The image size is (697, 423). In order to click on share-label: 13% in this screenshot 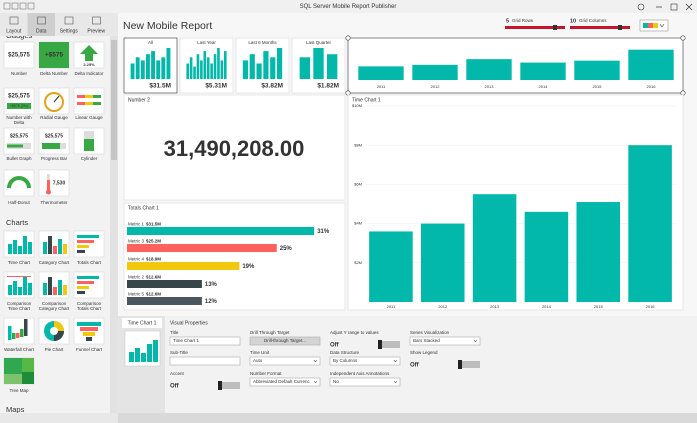, I will do `click(211, 285)`.